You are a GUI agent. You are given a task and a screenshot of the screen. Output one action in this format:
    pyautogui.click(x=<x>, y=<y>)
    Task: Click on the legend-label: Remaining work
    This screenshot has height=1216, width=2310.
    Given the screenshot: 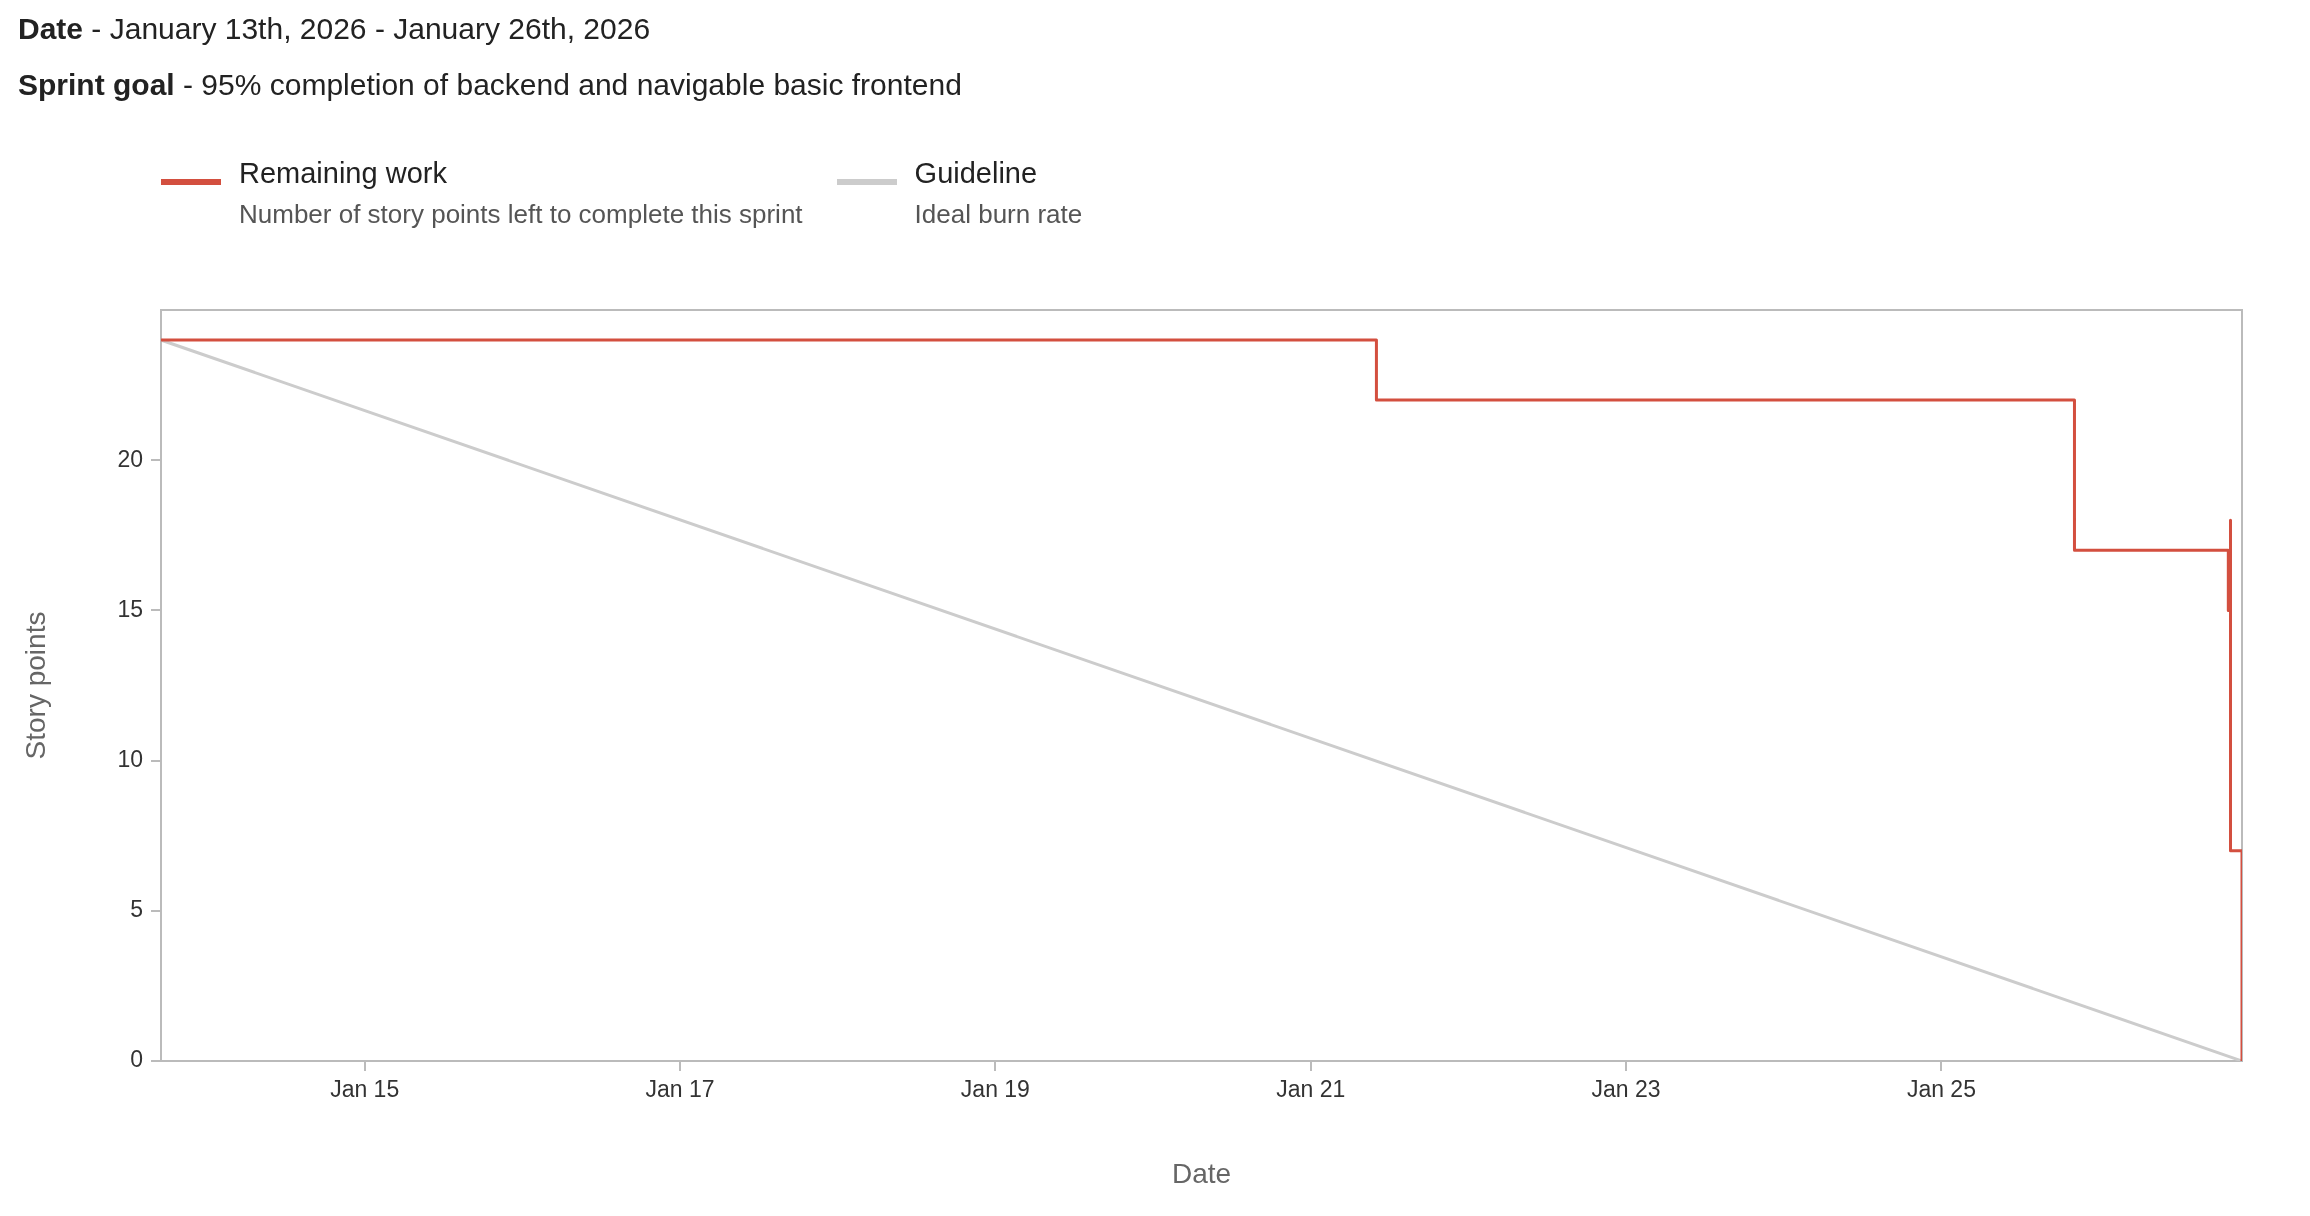 What is the action you would take?
    pyautogui.click(x=343, y=173)
    